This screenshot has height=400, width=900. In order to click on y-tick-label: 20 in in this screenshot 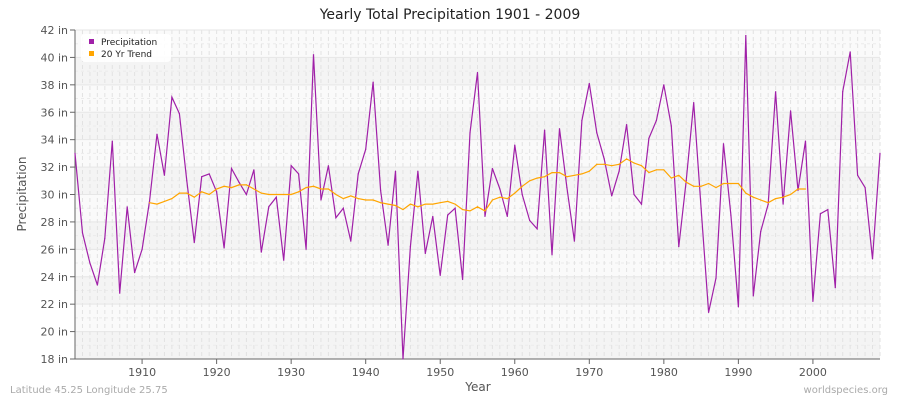, I will do `click(54, 332)`.